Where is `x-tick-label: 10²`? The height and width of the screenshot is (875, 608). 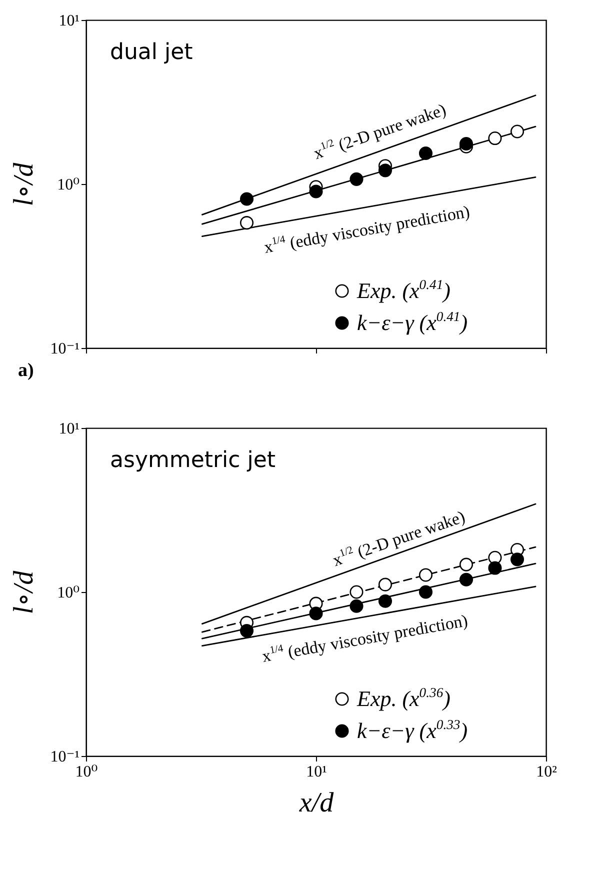 x-tick-label: 10² is located at coordinates (547, 772).